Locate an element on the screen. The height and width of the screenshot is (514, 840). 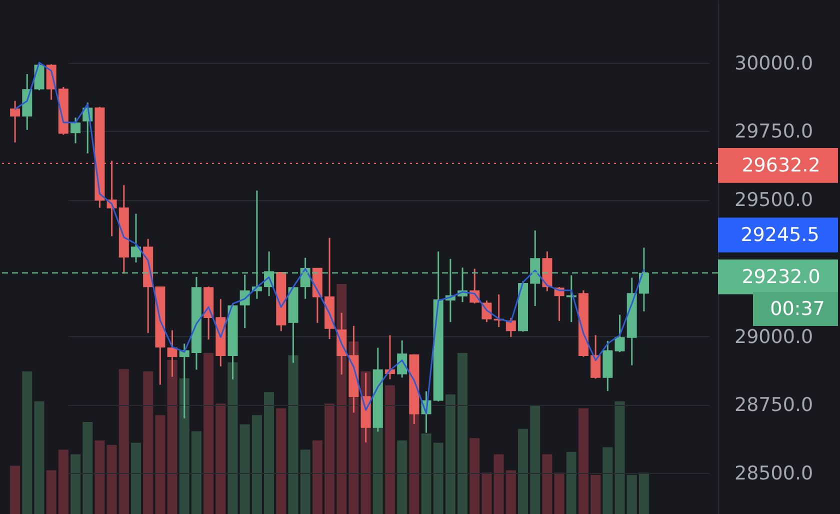
ref-line-label: 29632.2 is located at coordinates (781, 165).